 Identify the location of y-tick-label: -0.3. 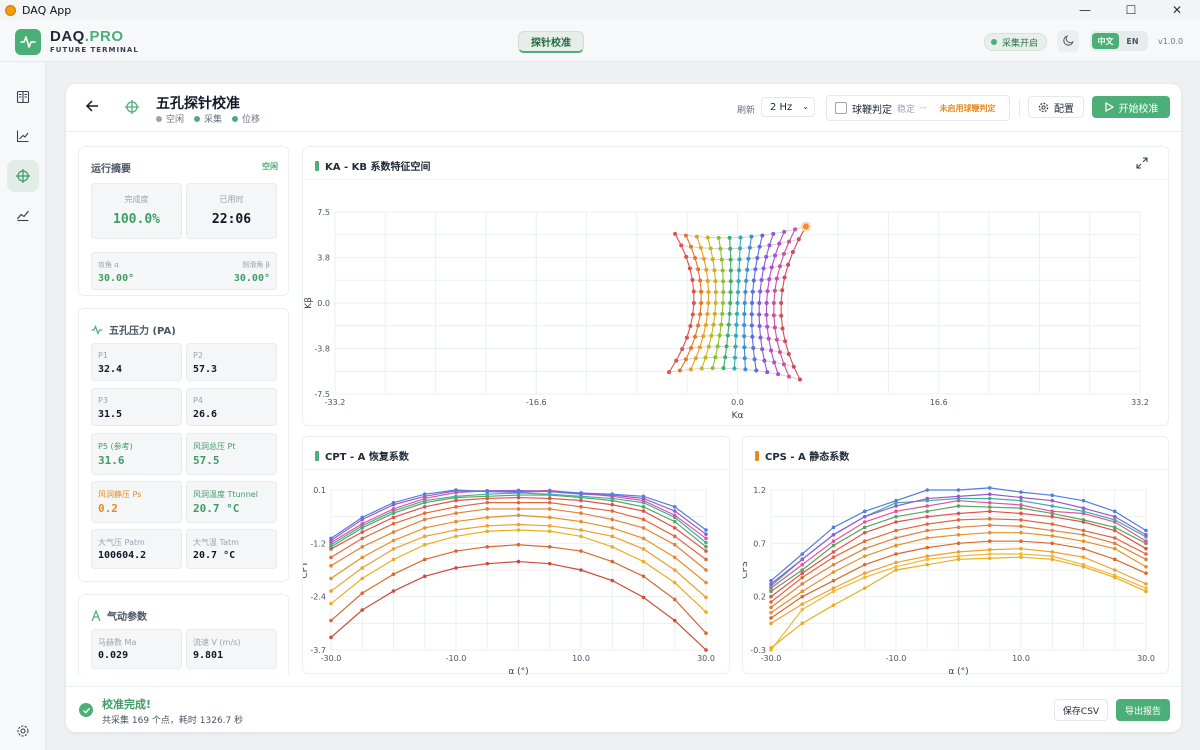
(758, 650).